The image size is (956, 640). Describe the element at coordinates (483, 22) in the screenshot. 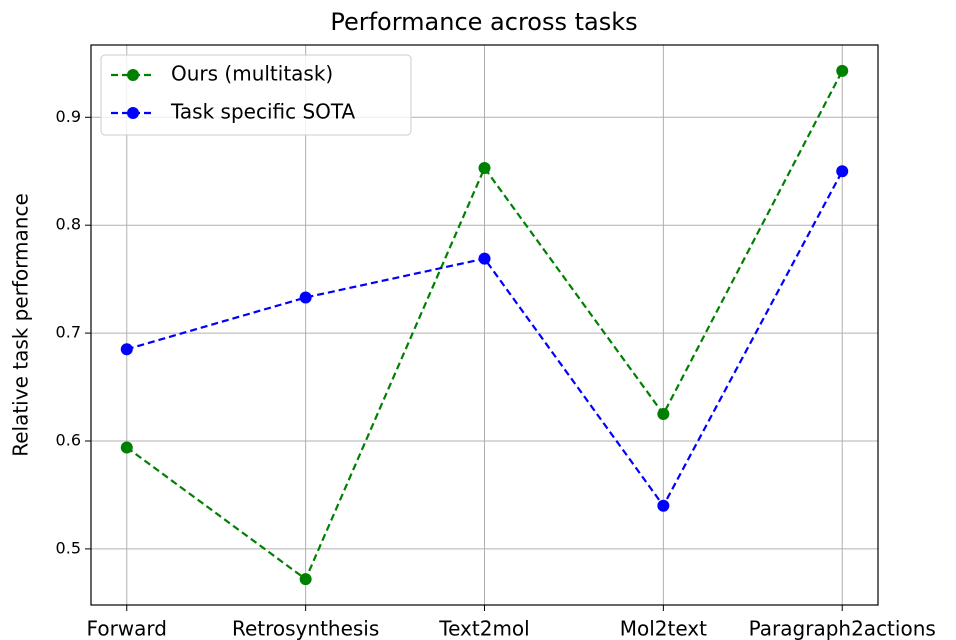

I see `chart-title: Performance across tasks` at that location.